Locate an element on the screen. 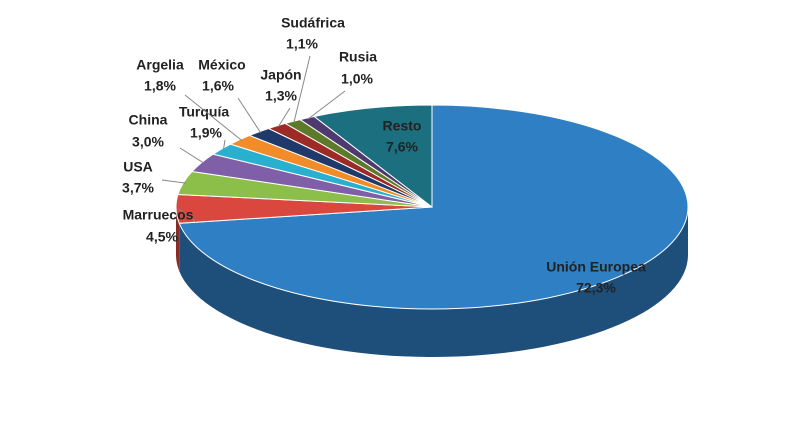 Image resolution: width=800 pixels, height=422 pixels. value-label: 1,8% is located at coordinates (160, 86).